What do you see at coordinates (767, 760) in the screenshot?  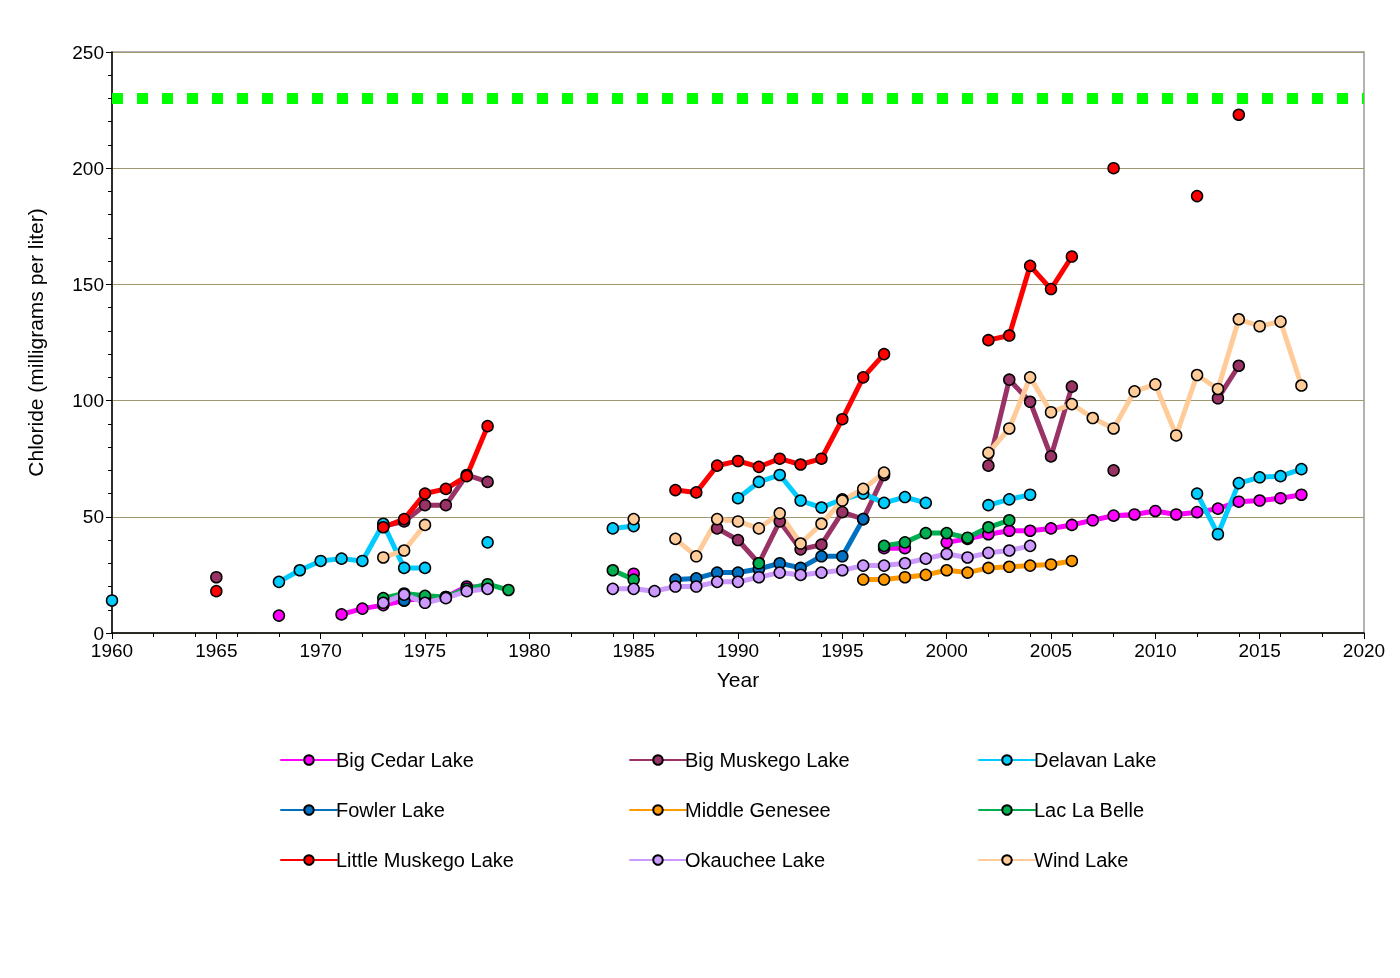 I see `legend-label: Big Muskego Lake` at bounding box center [767, 760].